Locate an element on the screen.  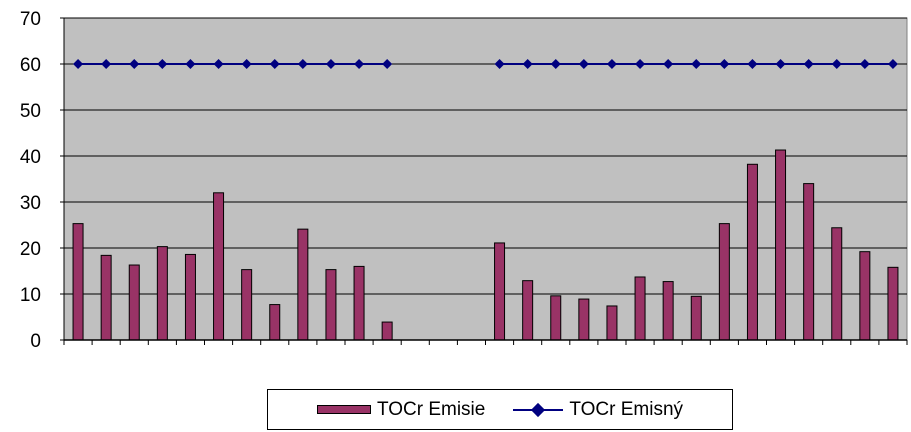
legend-bar-swatch is located at coordinates (343, 409).